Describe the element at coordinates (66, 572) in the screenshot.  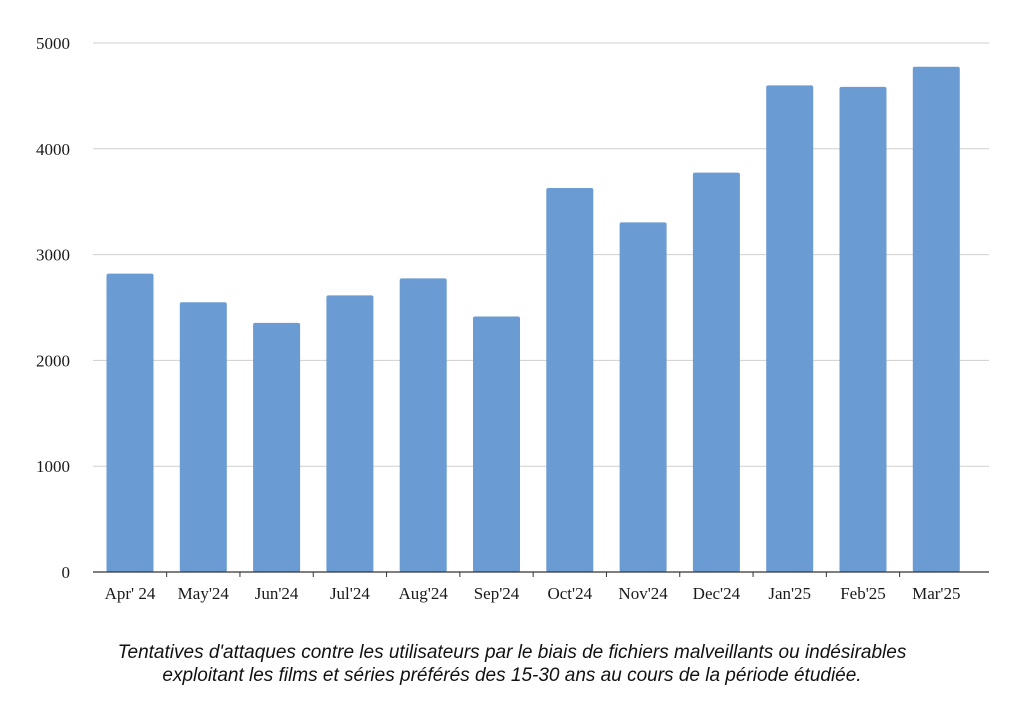
I see `y-tick-label: 0` at that location.